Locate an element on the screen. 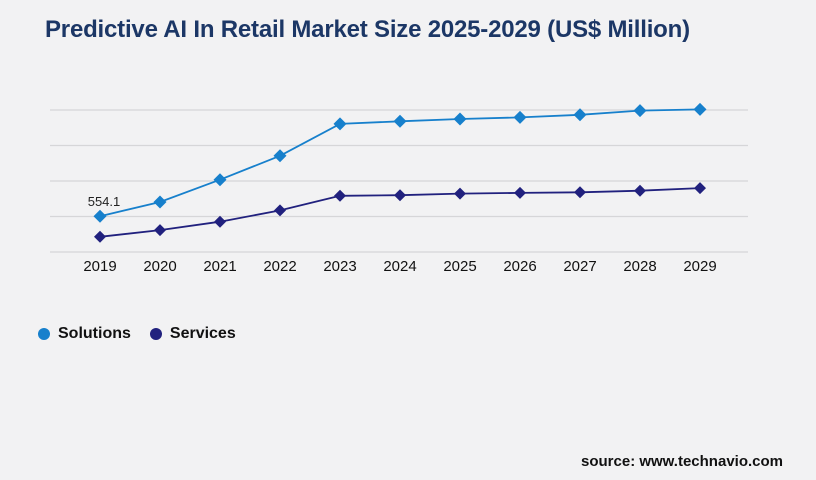  solutions-legend-dot-icon is located at coordinates (44, 334).